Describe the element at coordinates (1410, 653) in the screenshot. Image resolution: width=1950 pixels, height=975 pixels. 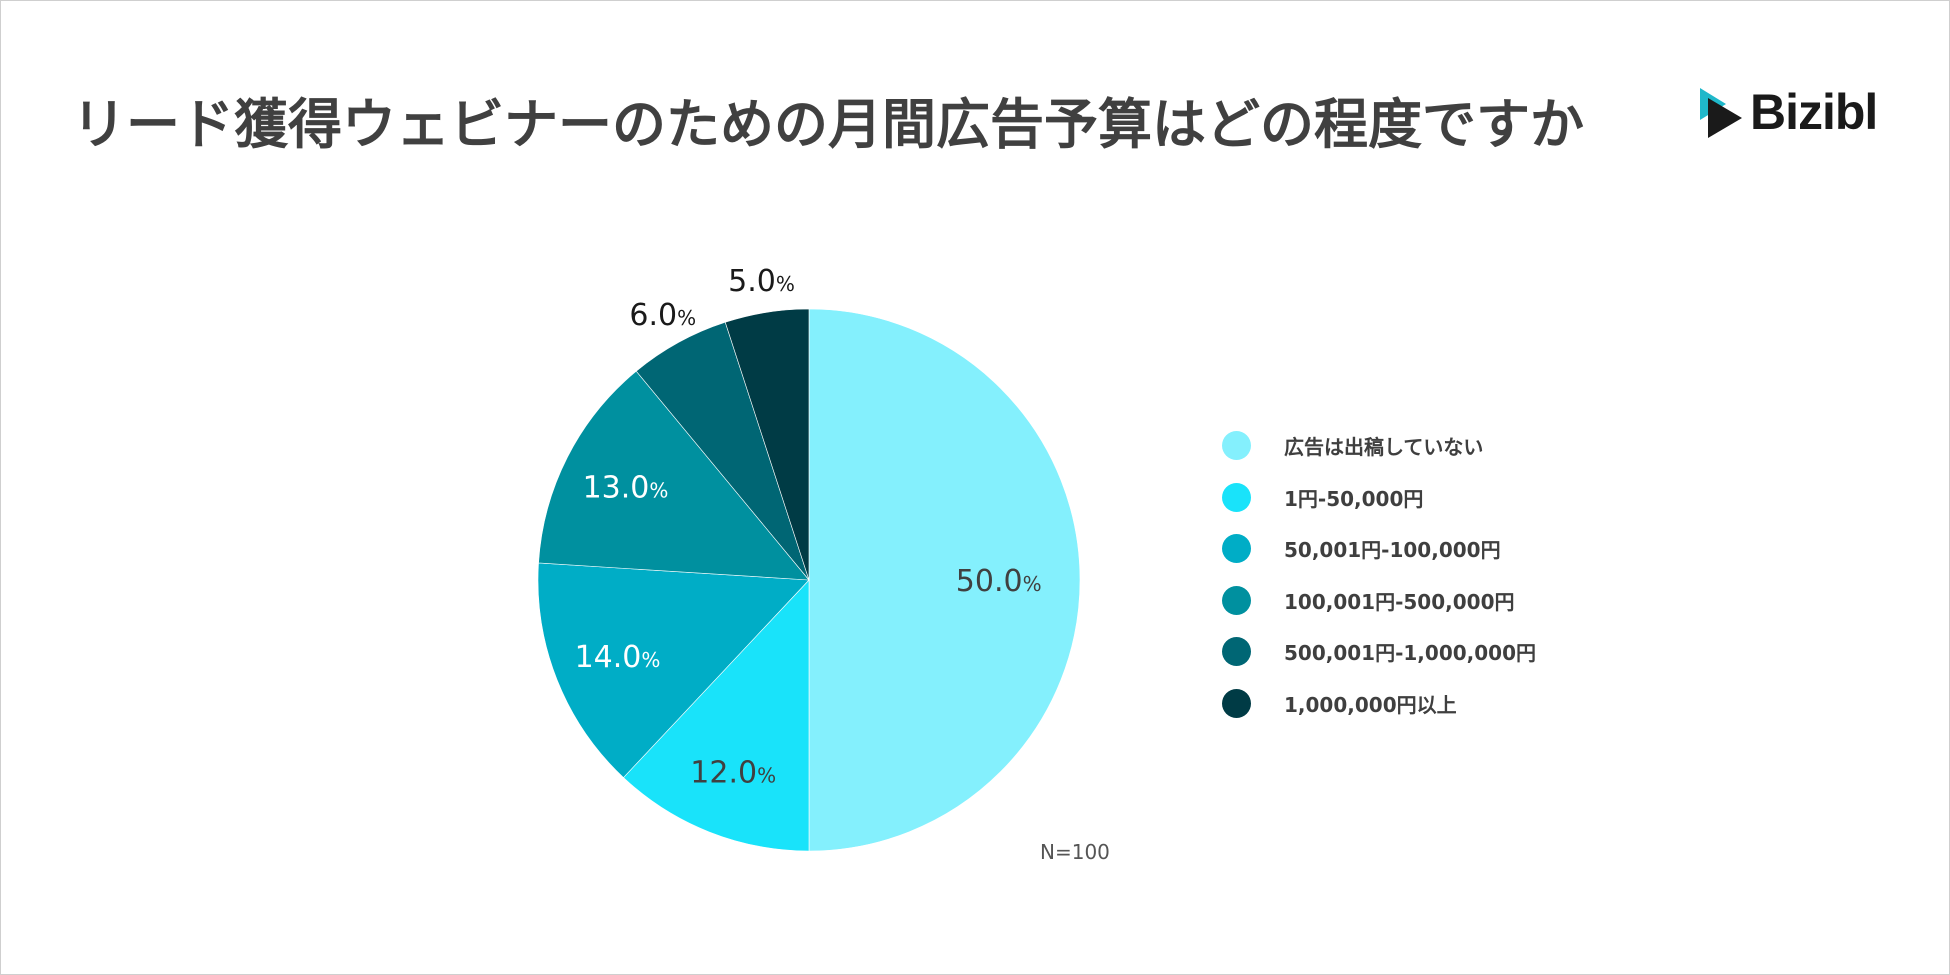
I see `legend-label: 500,001円-1,000,000円` at that location.